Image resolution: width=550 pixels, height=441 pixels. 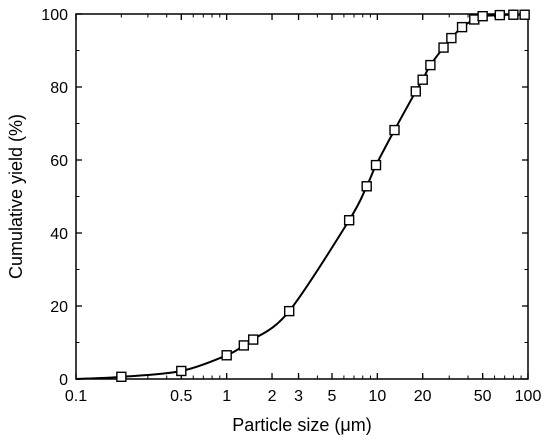 I want to click on y-tick-label: 100, so click(x=54, y=15).